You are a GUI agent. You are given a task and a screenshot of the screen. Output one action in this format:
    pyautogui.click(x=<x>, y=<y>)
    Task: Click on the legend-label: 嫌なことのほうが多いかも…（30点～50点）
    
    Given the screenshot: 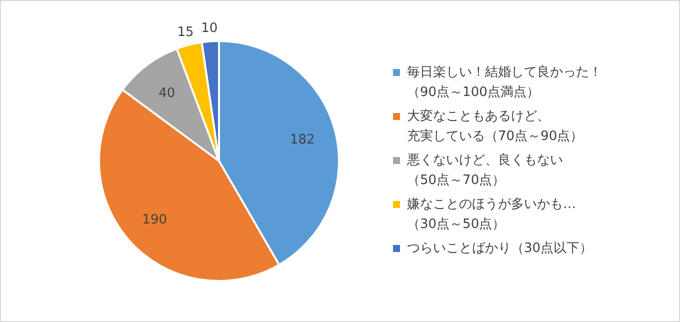 What is the action you would take?
    pyautogui.click(x=491, y=215)
    